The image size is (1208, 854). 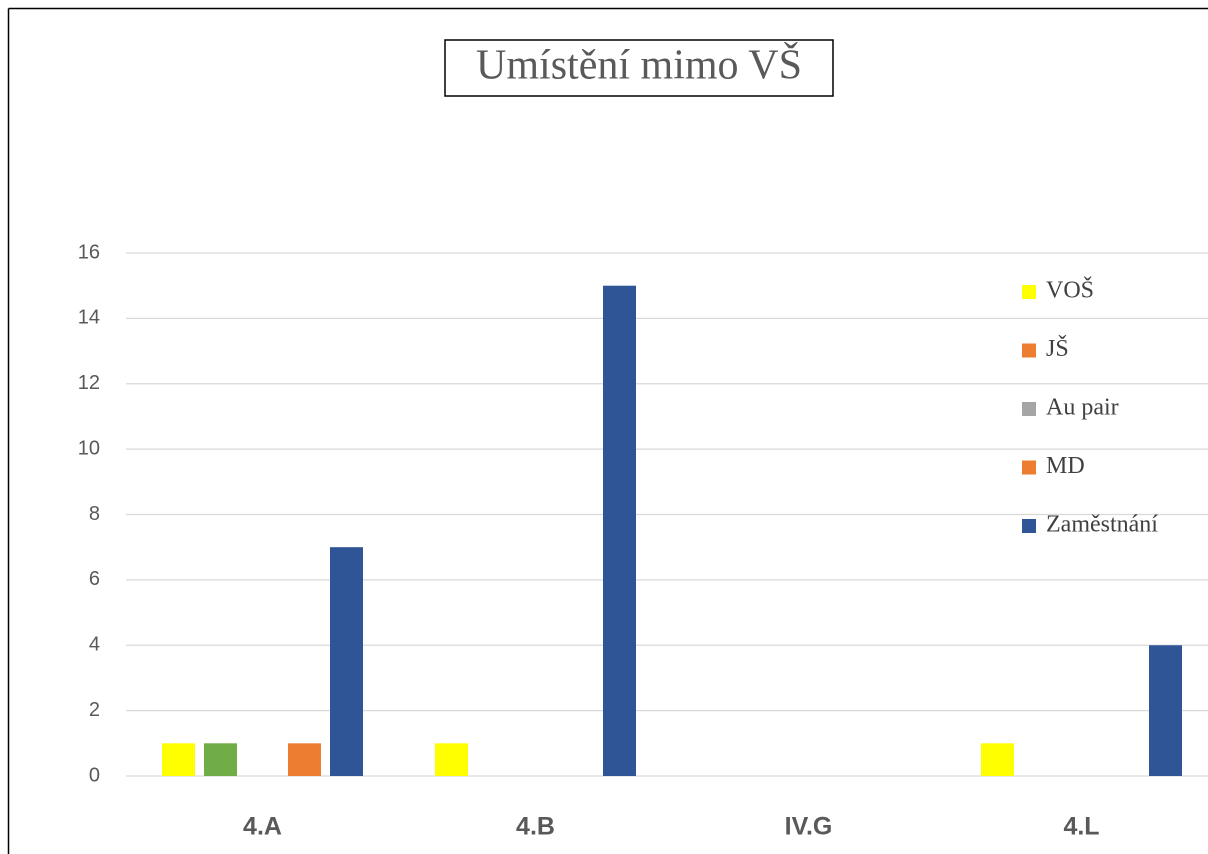 I want to click on y-tick-label: 2, so click(x=94, y=710).